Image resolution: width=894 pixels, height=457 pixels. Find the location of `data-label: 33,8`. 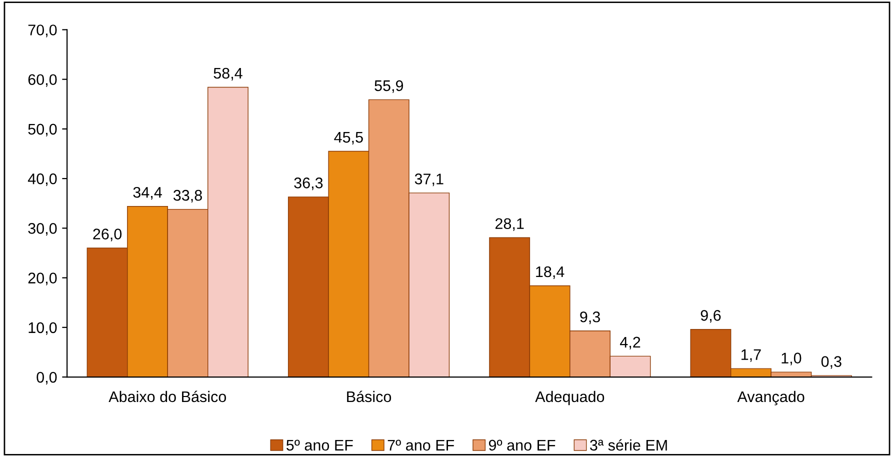

data-label: 33,8 is located at coordinates (187, 196).